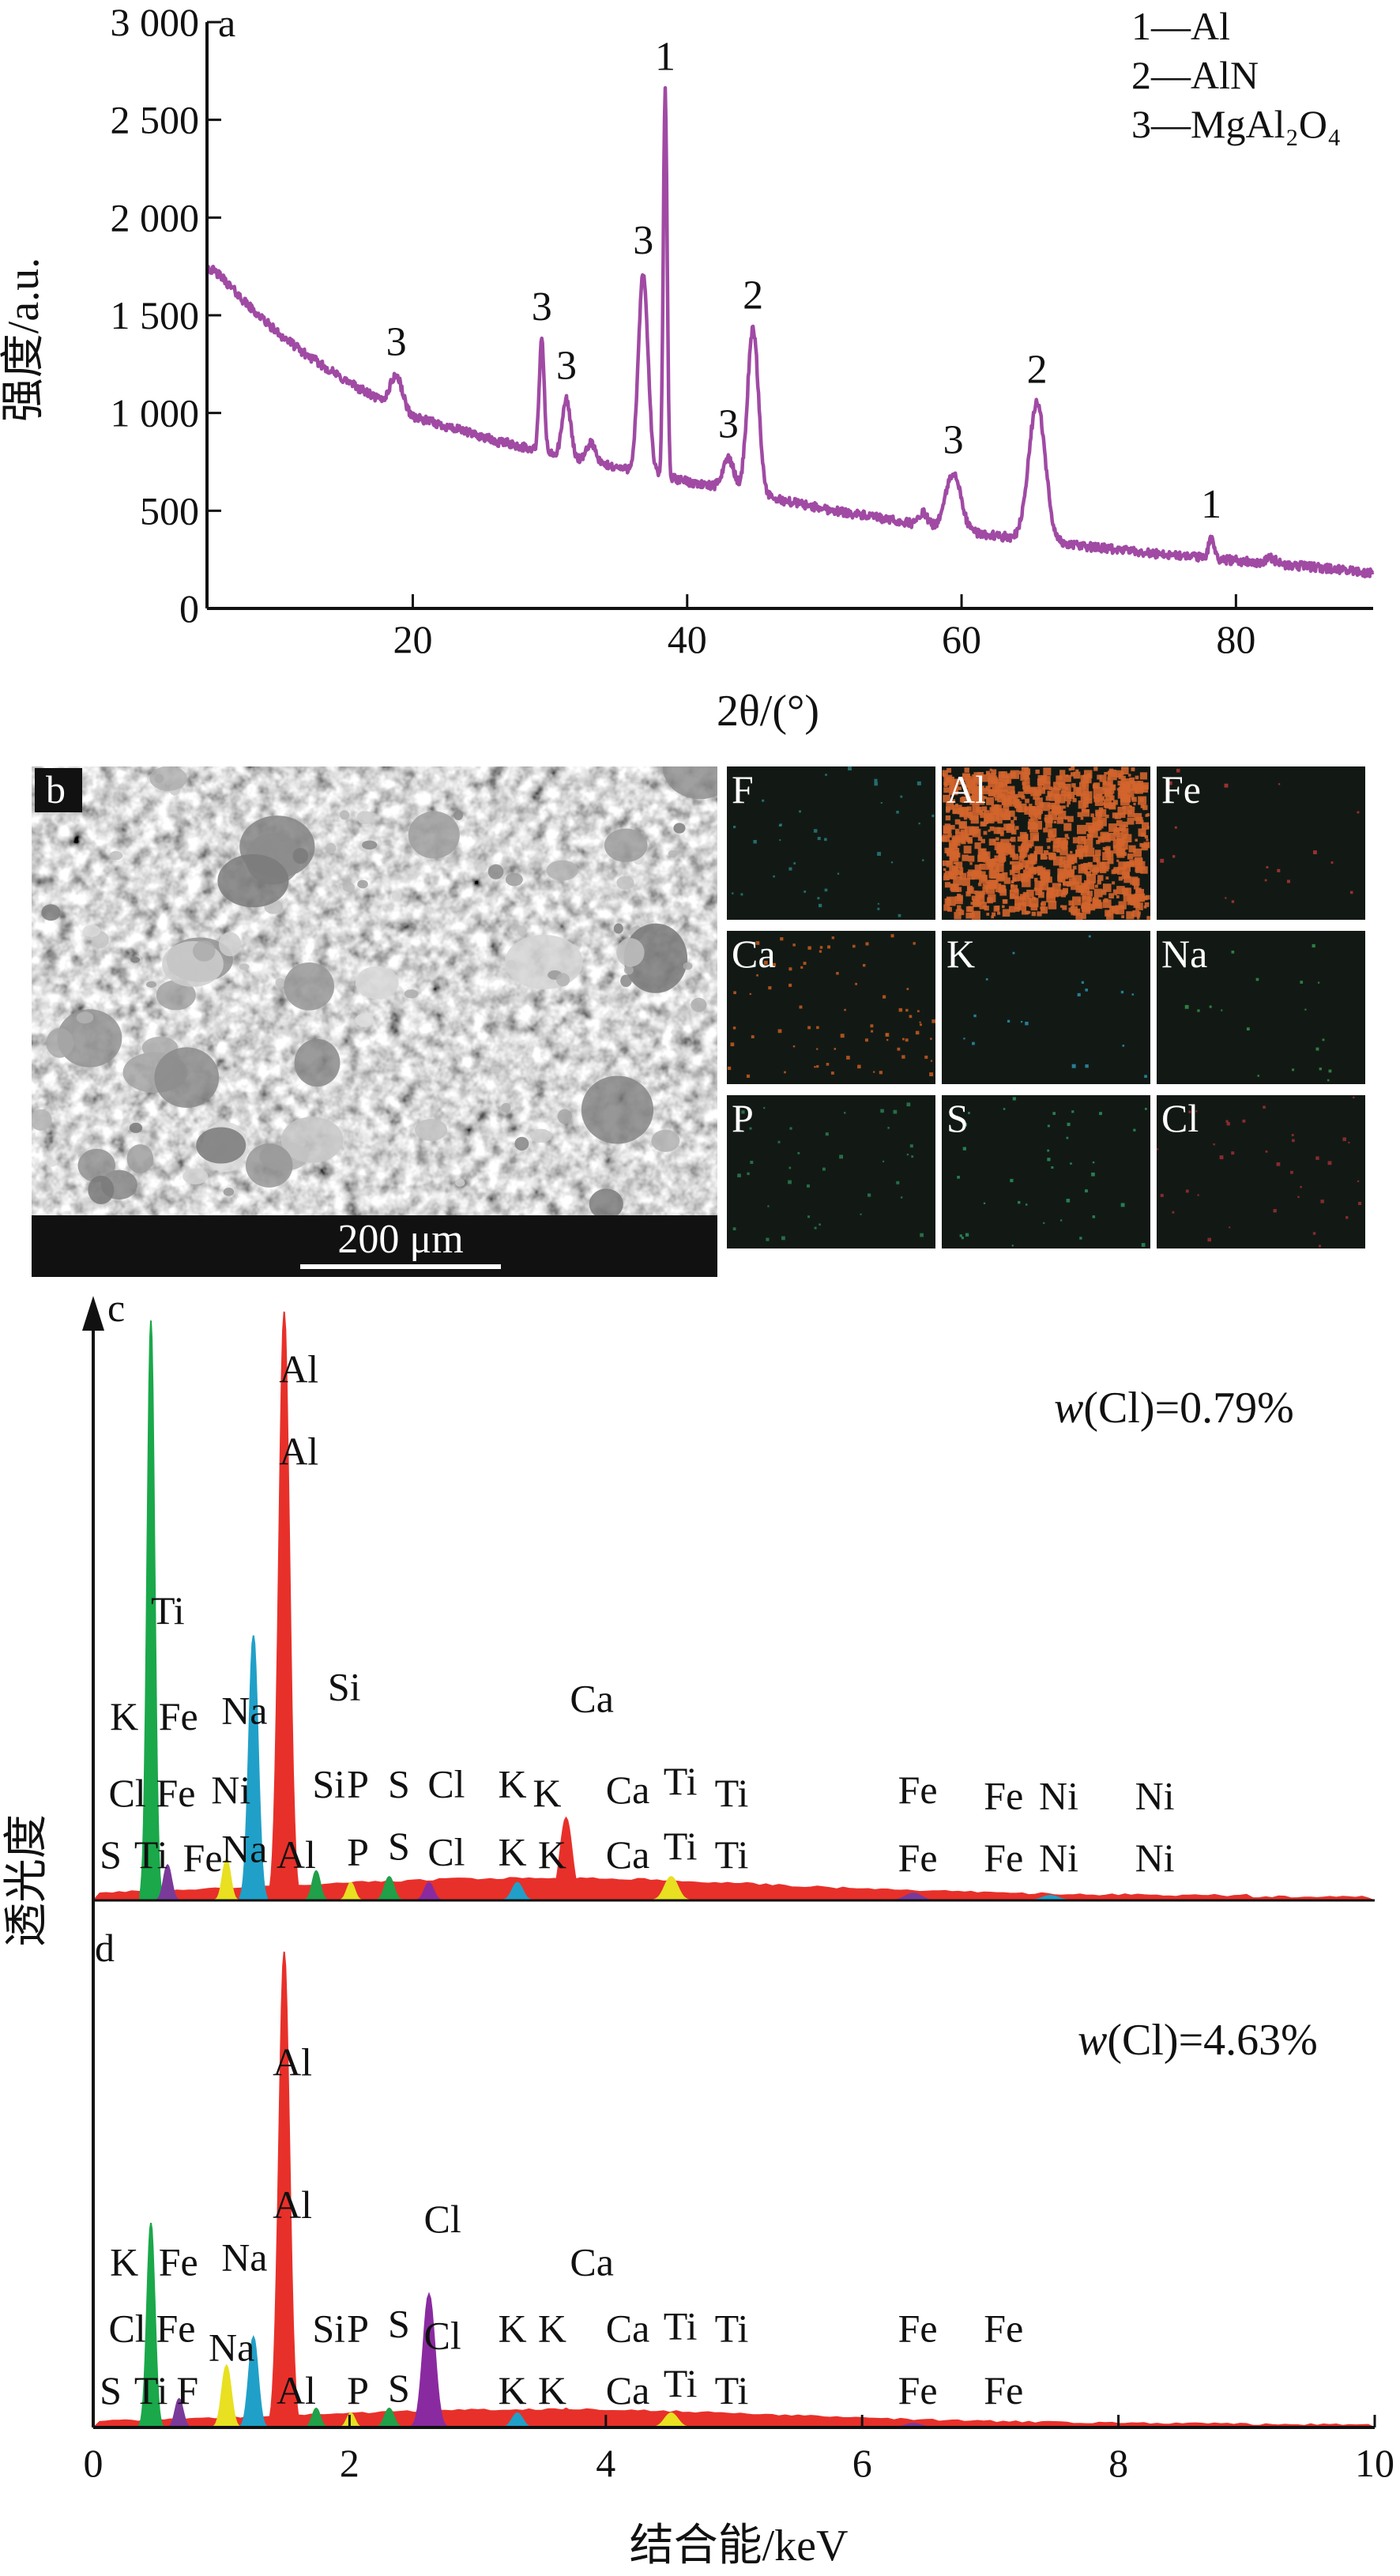 This screenshot has width=1400, height=2576. Describe the element at coordinates (961, 954) in the screenshot. I see `eds-map-label: K` at that location.